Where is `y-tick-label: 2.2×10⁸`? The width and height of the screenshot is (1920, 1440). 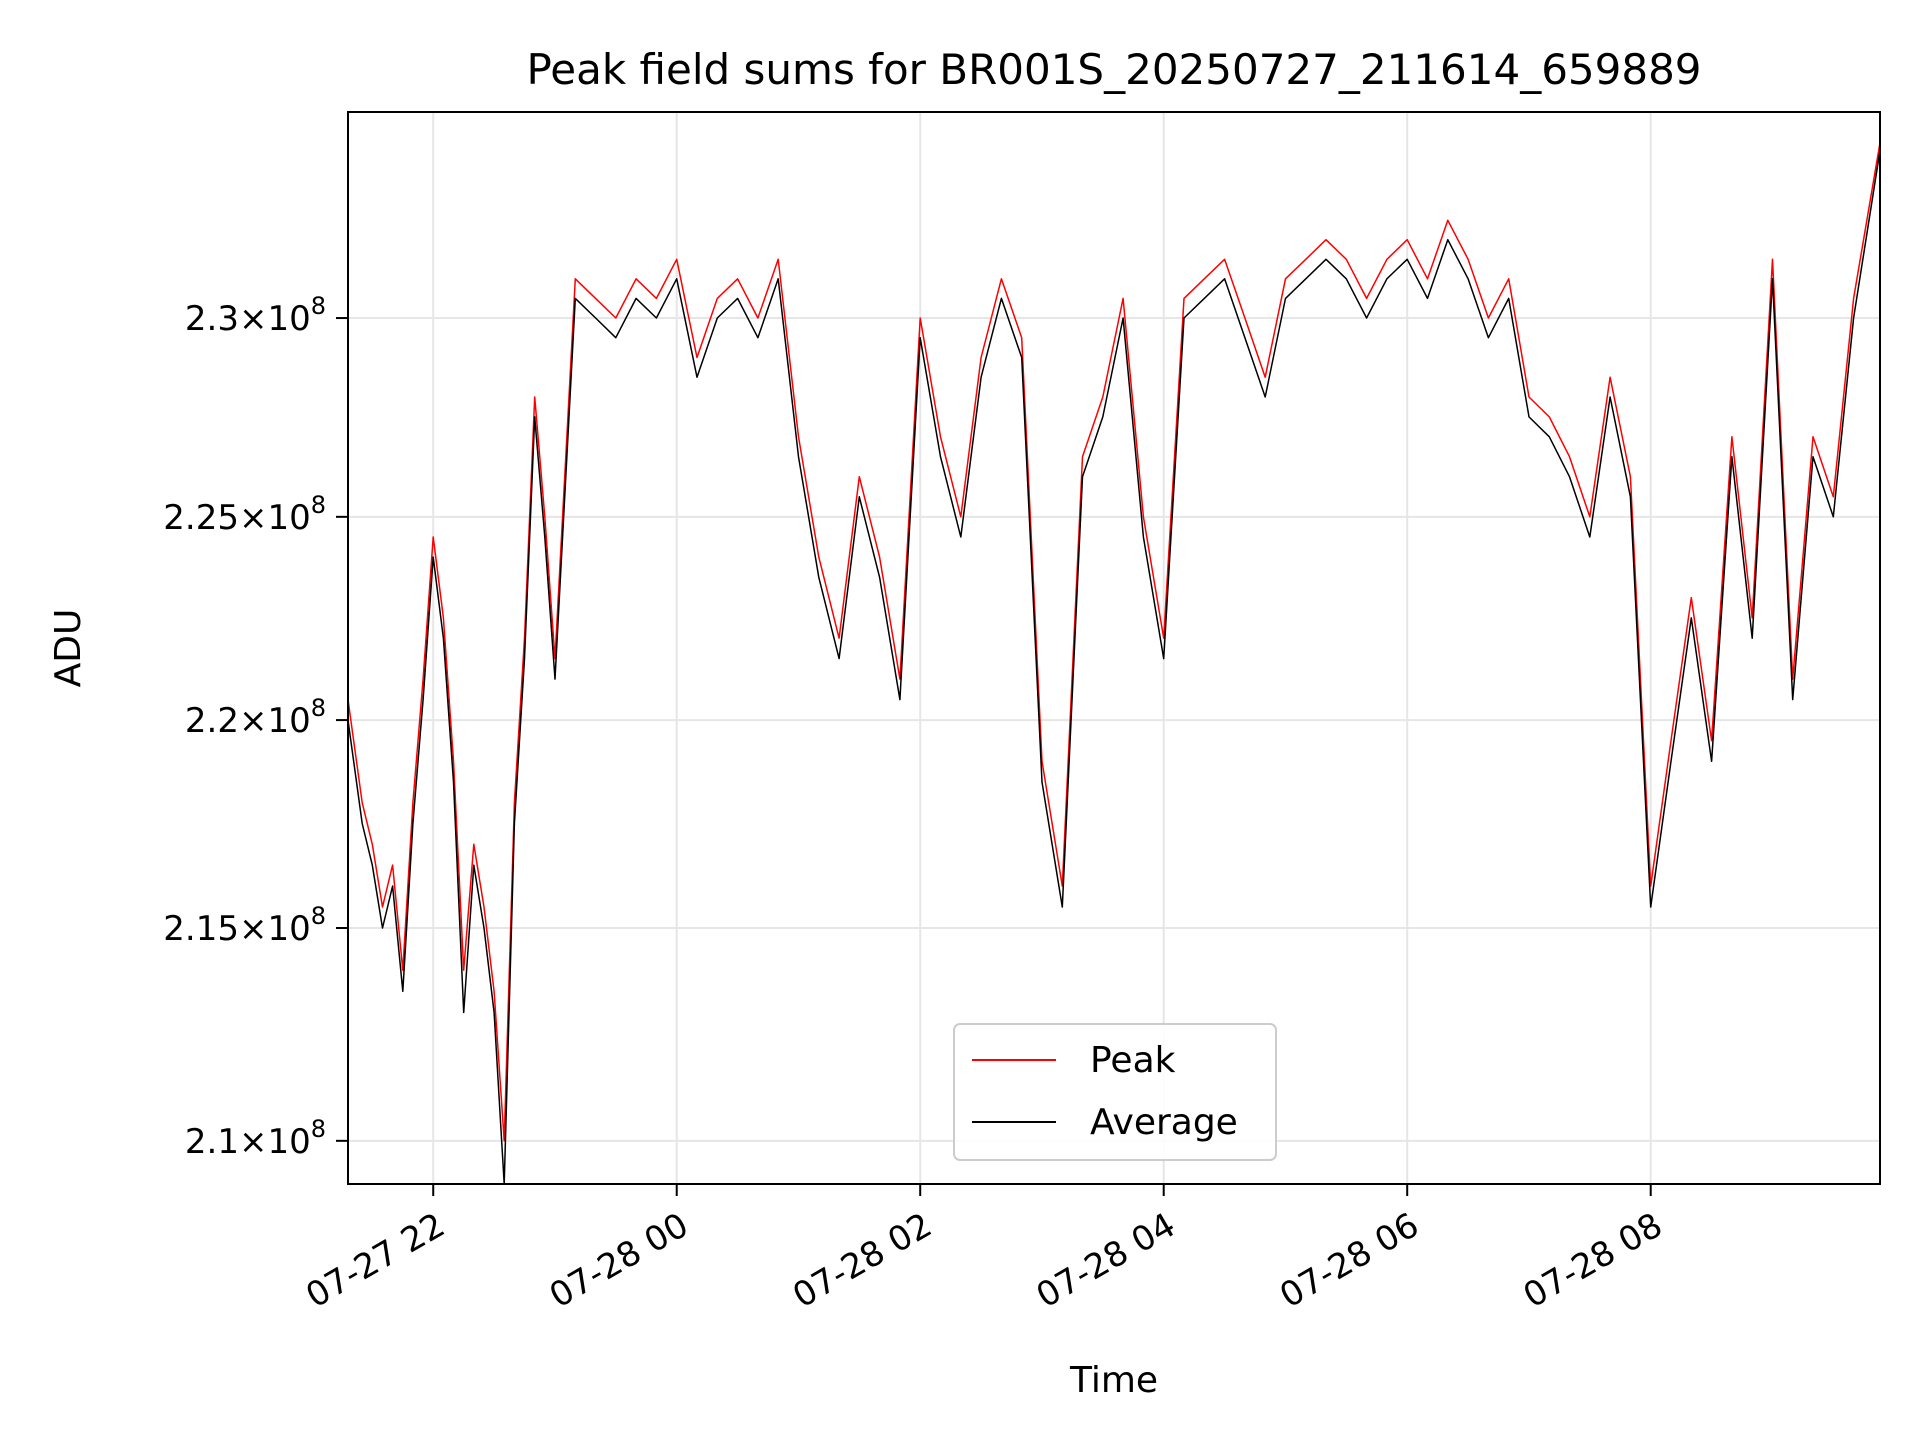
y-tick-label: 2.2×10⁸ is located at coordinates (255, 717).